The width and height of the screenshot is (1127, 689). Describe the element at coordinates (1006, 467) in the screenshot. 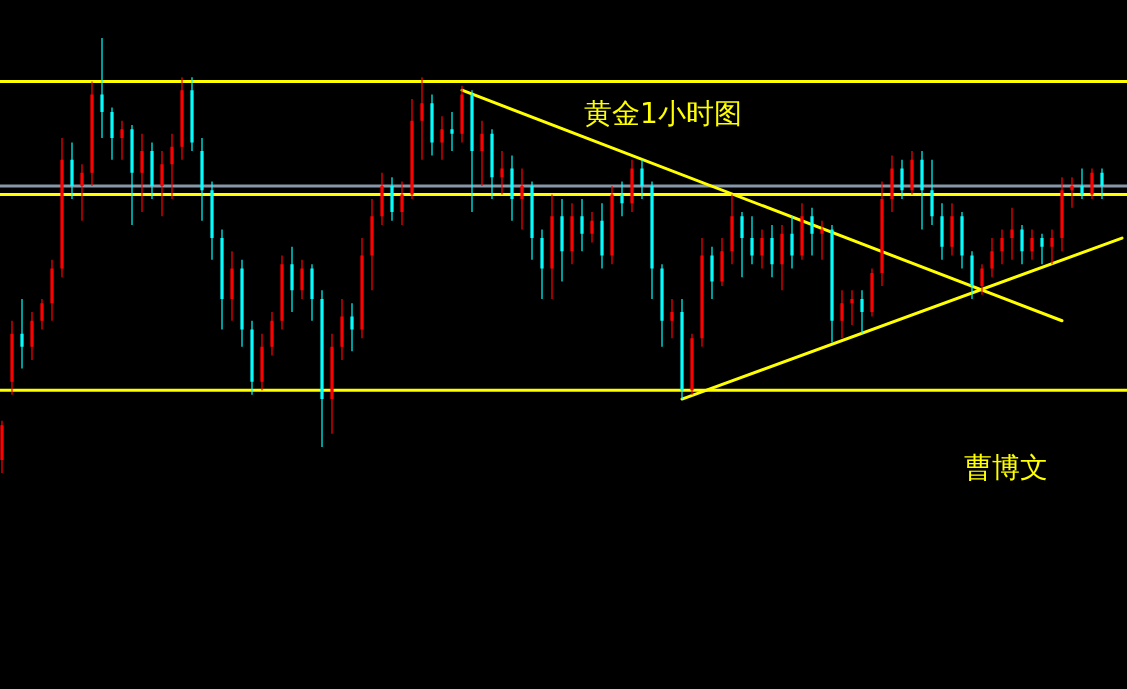

I see `annotation: 曹博文` at that location.